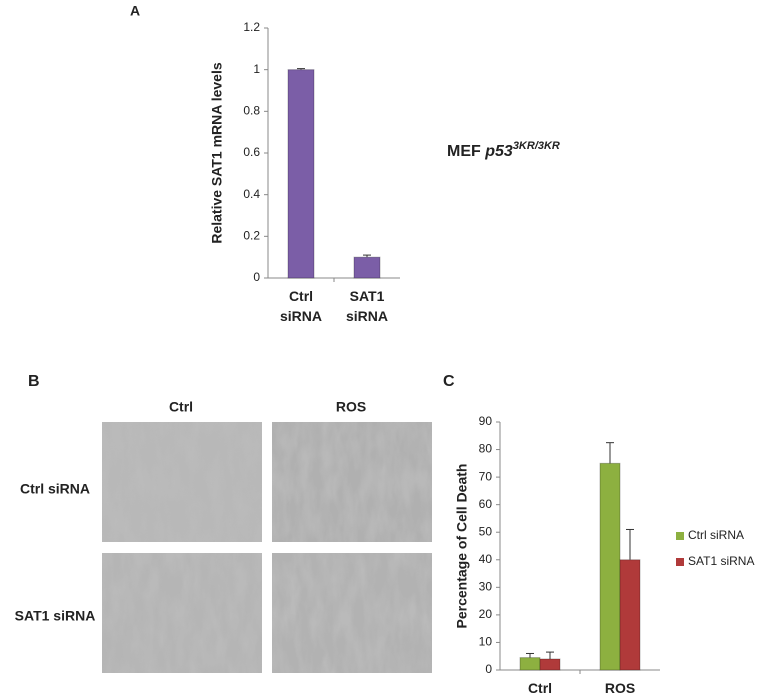 This screenshot has width=762, height=698. I want to click on y-tick-label: 0.2, so click(251, 236).